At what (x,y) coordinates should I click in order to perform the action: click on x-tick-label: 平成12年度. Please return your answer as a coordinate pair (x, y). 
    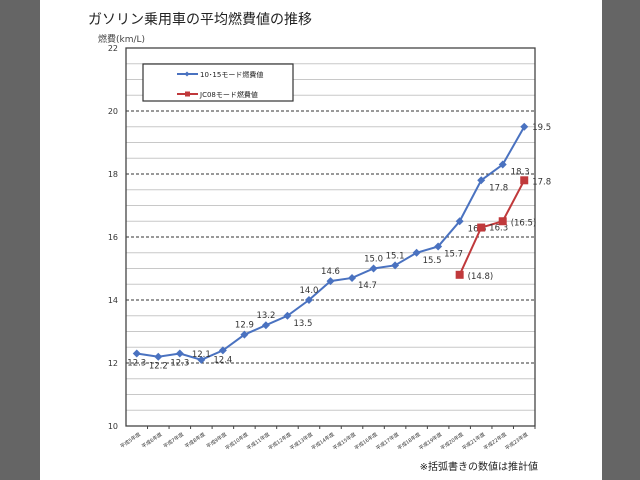
    Looking at the image, I should click on (280, 441).